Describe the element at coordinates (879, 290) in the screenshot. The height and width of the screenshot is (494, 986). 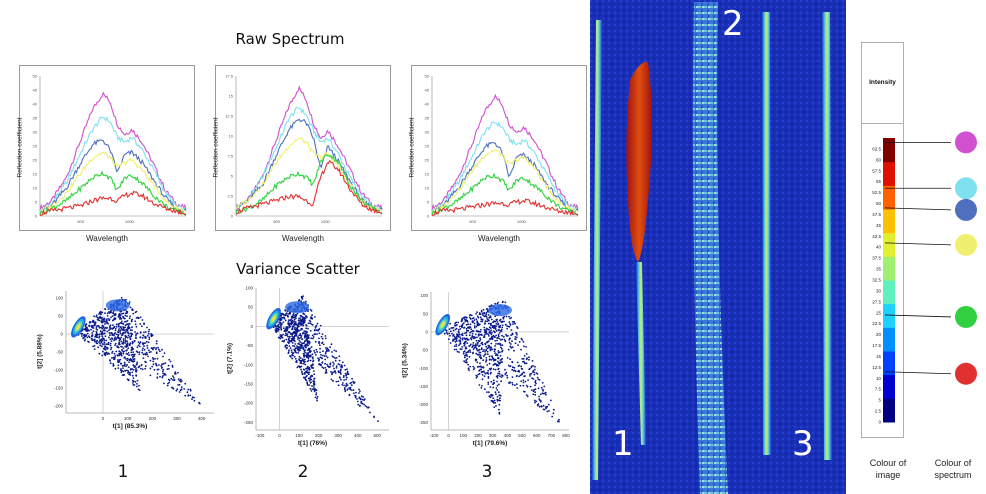
I see `colorbar-tick-label: 30` at that location.